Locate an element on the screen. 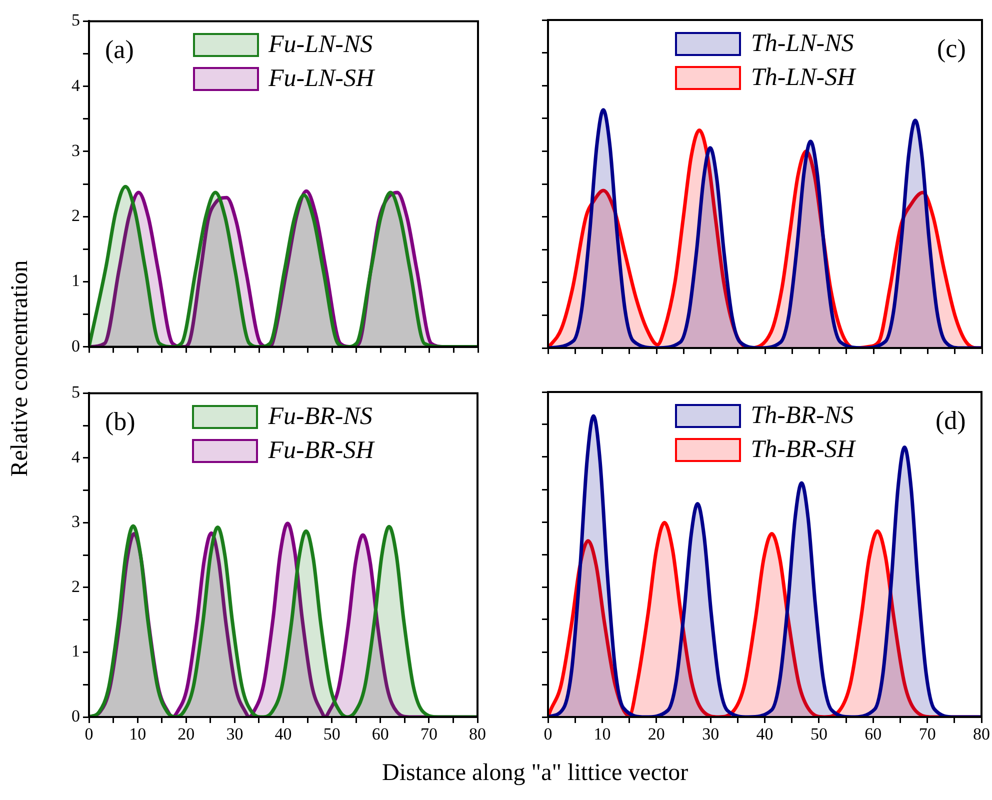 The width and height of the screenshot is (992, 800). annotation: (d) is located at coordinates (951, 421).